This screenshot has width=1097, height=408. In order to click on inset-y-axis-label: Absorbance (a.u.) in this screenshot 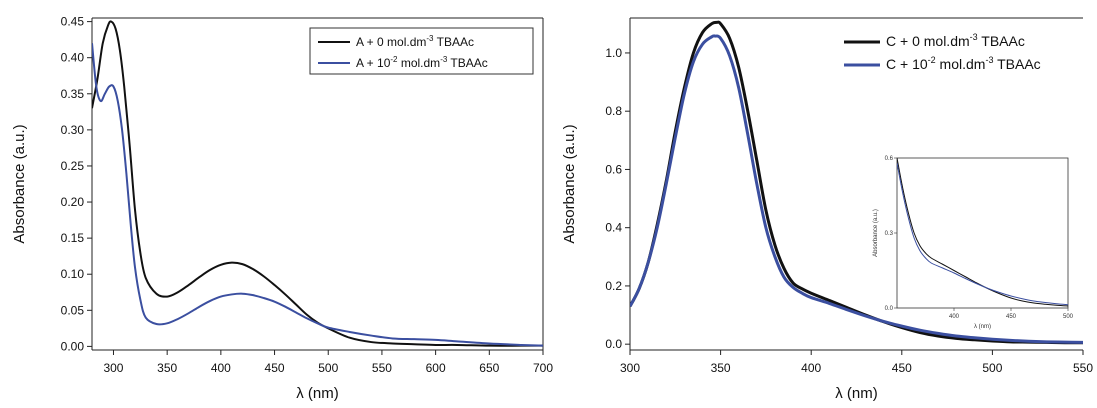, I will do `click(876, 233)`.